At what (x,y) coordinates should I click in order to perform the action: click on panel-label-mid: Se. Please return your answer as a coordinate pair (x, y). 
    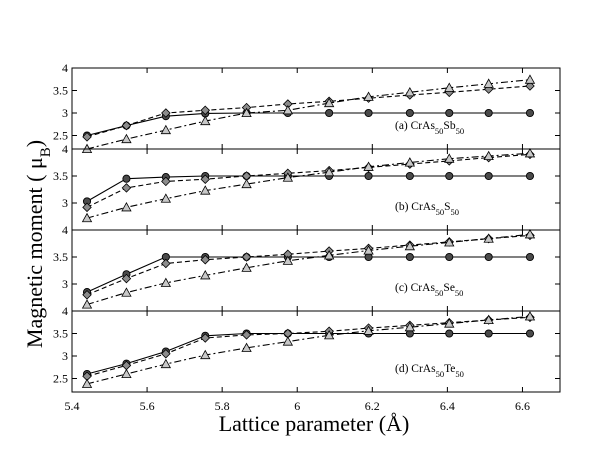
    Looking at the image, I should click on (449, 288).